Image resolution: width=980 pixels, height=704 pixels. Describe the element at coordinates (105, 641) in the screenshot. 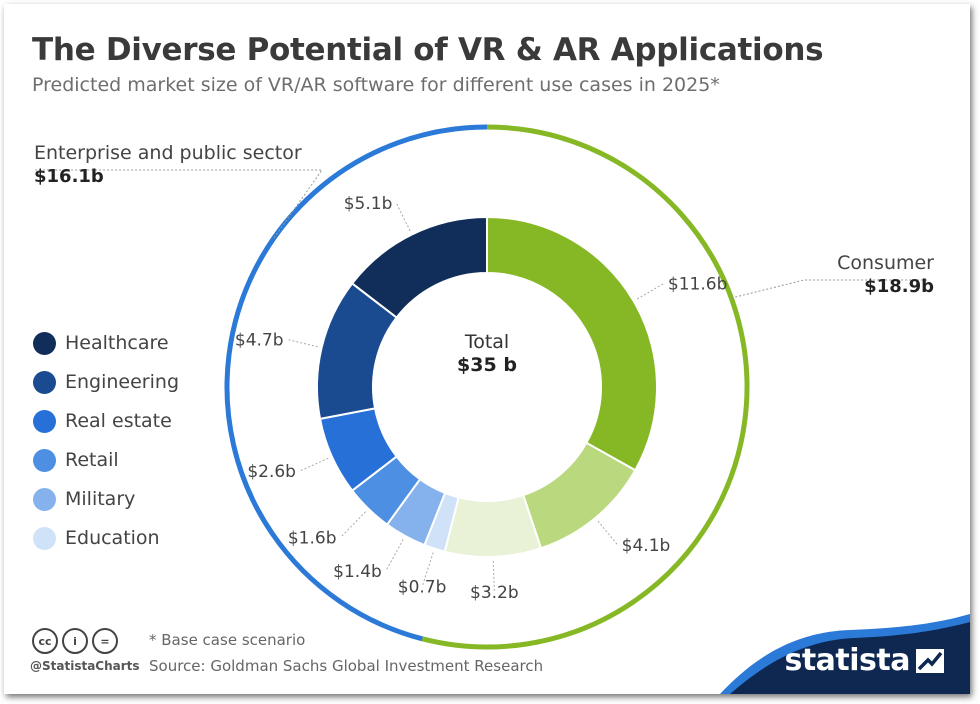

I see `nd-icon: =` at that location.